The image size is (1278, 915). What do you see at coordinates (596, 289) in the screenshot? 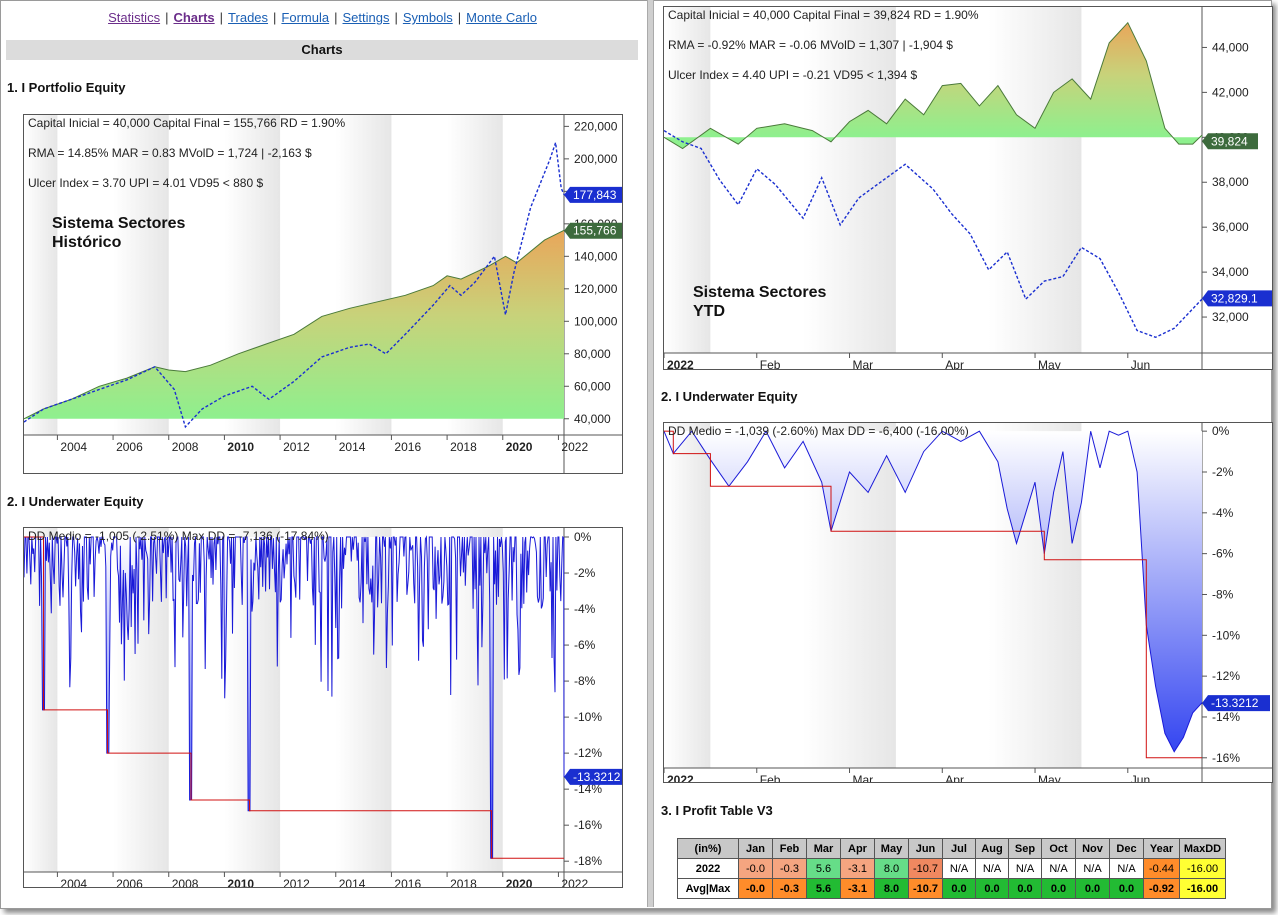
I see `y-tick-label: 120,000` at bounding box center [596, 289].